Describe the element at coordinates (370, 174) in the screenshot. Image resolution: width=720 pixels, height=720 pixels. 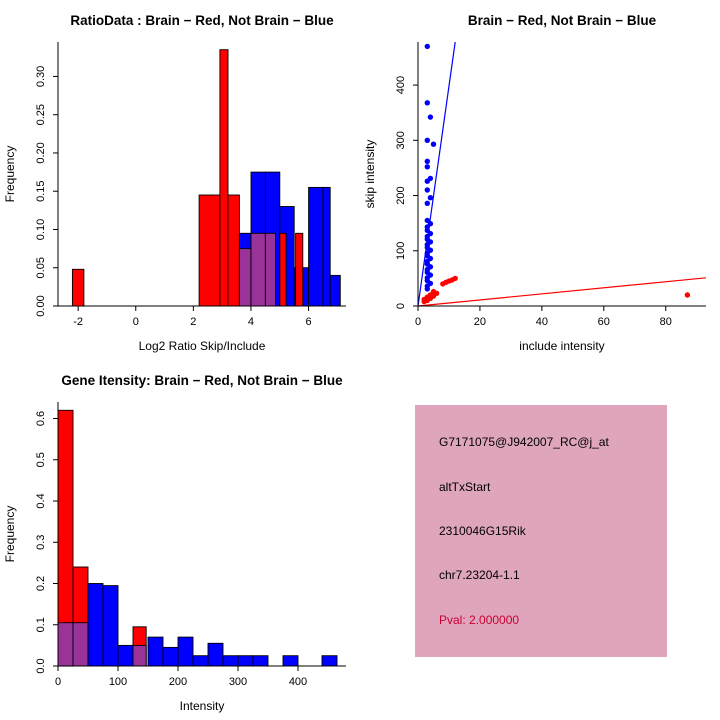
I see `svg-text: skip intensity` at that location.